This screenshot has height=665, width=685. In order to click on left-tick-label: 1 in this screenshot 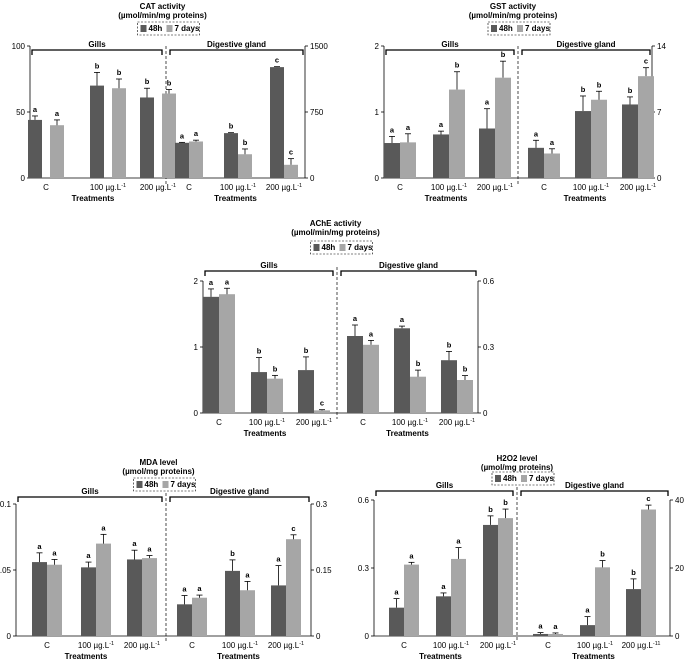, I will do `click(196, 347)`.